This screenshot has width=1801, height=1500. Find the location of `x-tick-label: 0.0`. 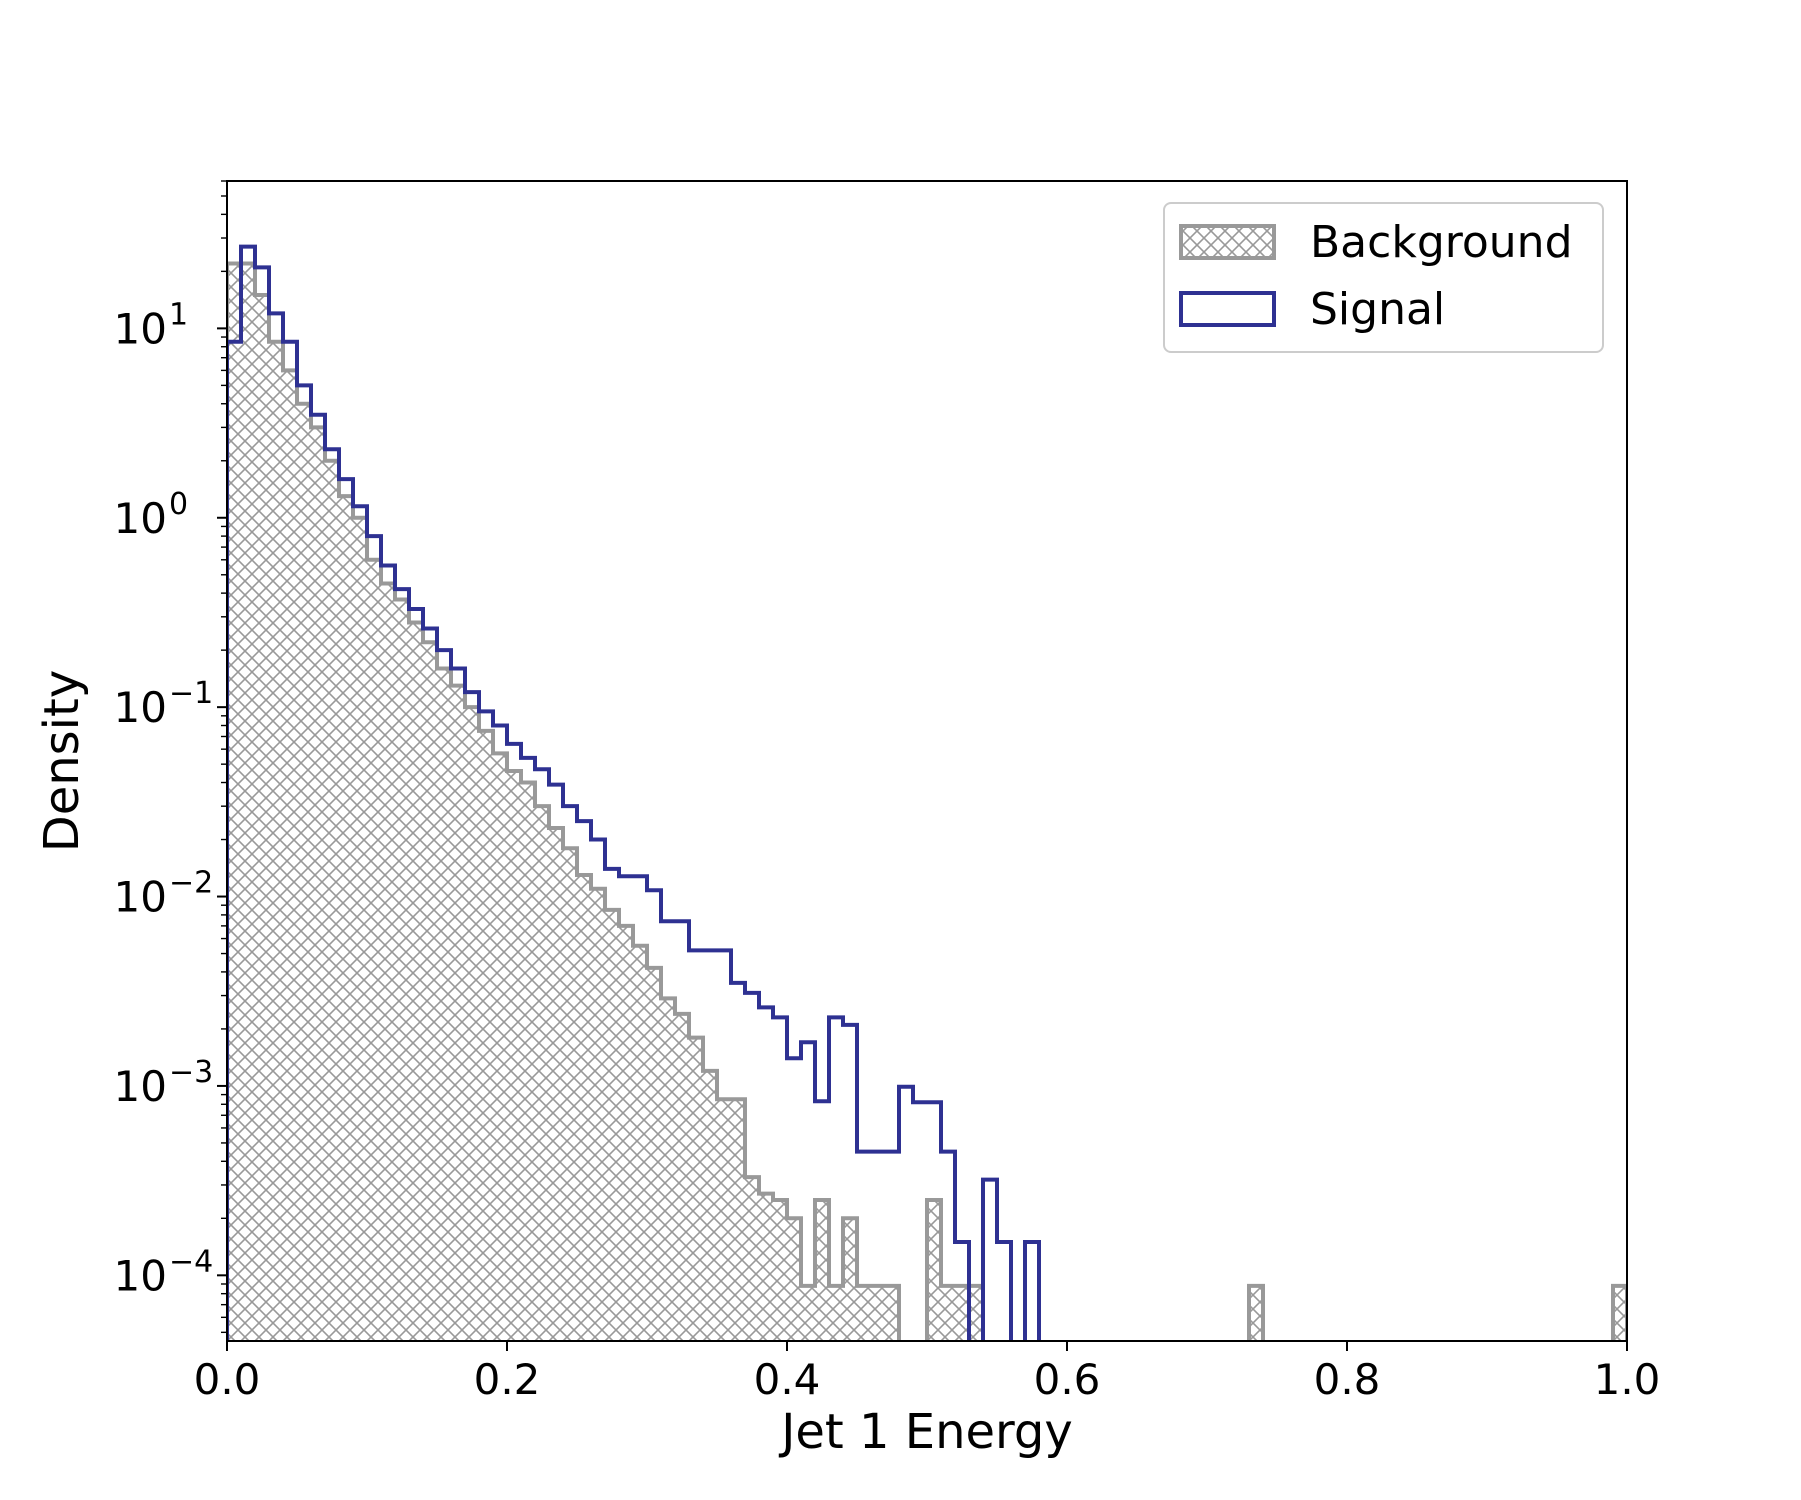

x-tick-label: 0.0 is located at coordinates (227, 1379).